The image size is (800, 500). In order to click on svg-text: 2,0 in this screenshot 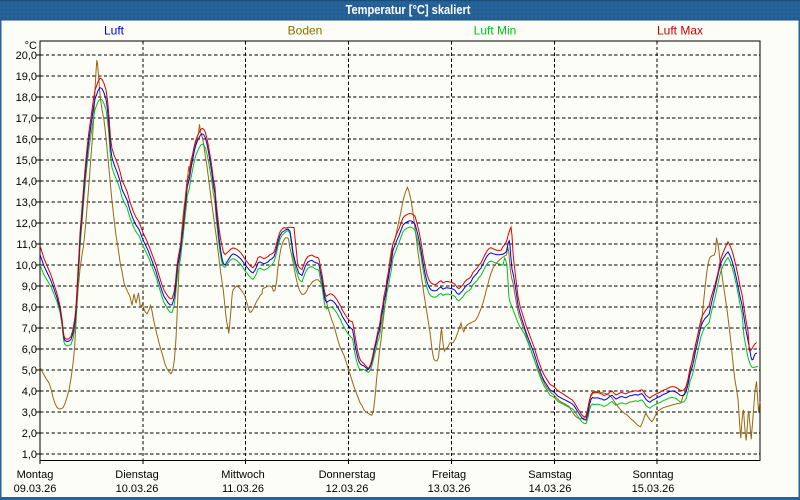, I will do `click(29, 434)`.